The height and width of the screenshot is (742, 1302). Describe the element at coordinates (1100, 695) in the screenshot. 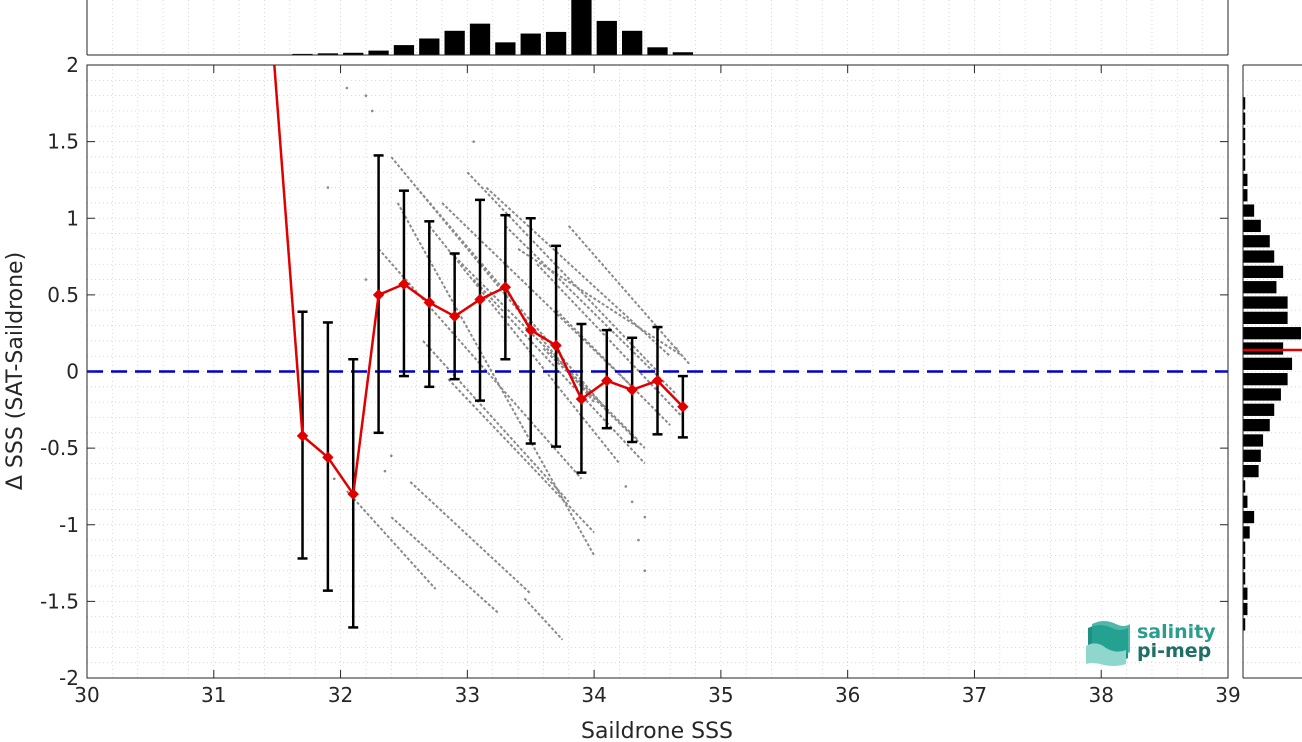

I see `x-tick-label: 38` at that location.